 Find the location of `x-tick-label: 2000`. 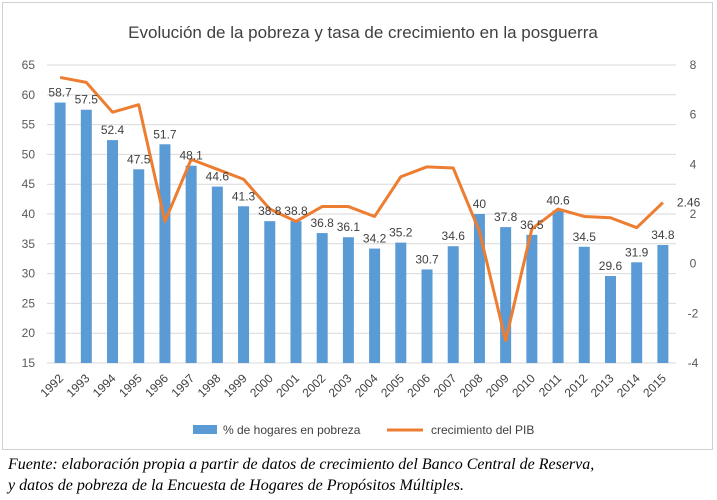

x-tick-label: 2000 is located at coordinates (261, 385).